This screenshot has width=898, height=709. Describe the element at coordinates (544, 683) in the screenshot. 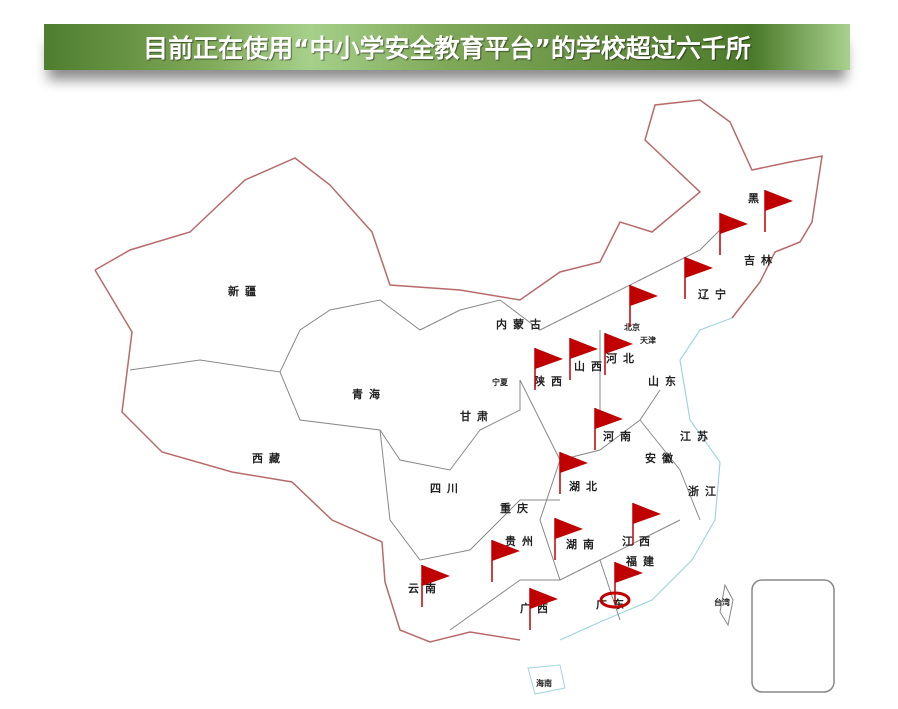

I see `province-label: 海南` at that location.